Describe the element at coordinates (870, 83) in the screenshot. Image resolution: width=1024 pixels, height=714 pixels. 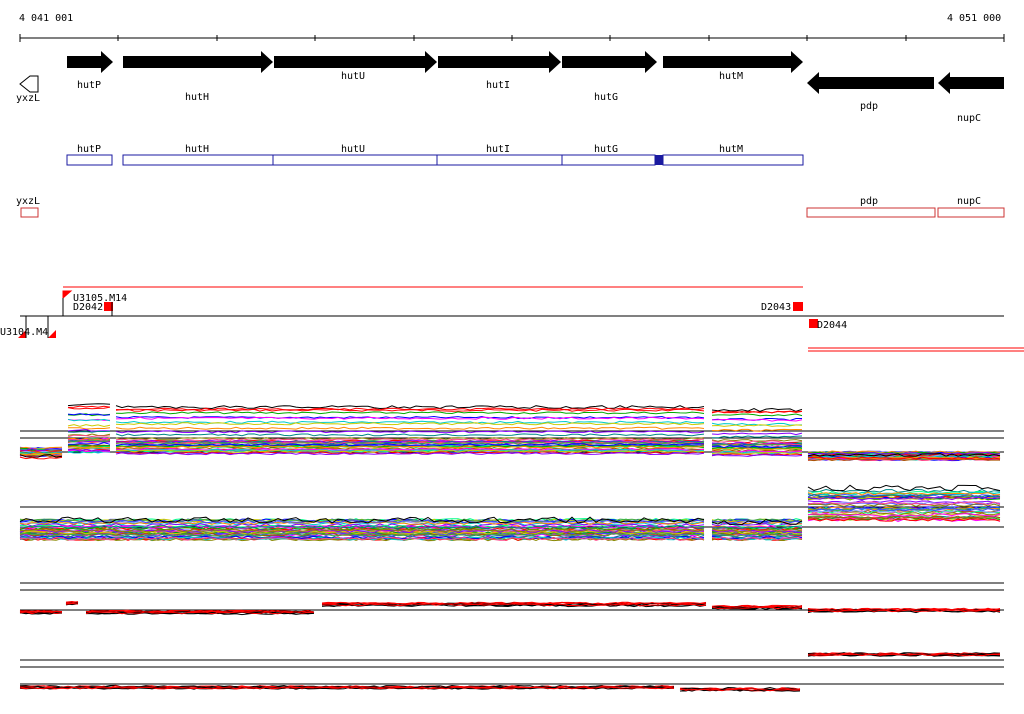
I see `gene-arrow-pdp` at that location.